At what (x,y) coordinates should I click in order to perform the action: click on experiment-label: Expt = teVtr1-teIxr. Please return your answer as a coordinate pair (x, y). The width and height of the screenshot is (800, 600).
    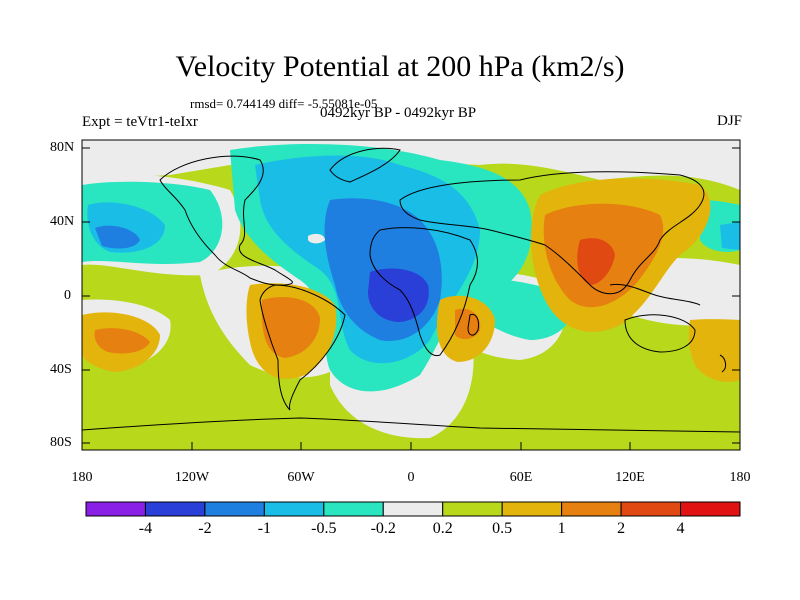
    Looking at the image, I should click on (140, 122).